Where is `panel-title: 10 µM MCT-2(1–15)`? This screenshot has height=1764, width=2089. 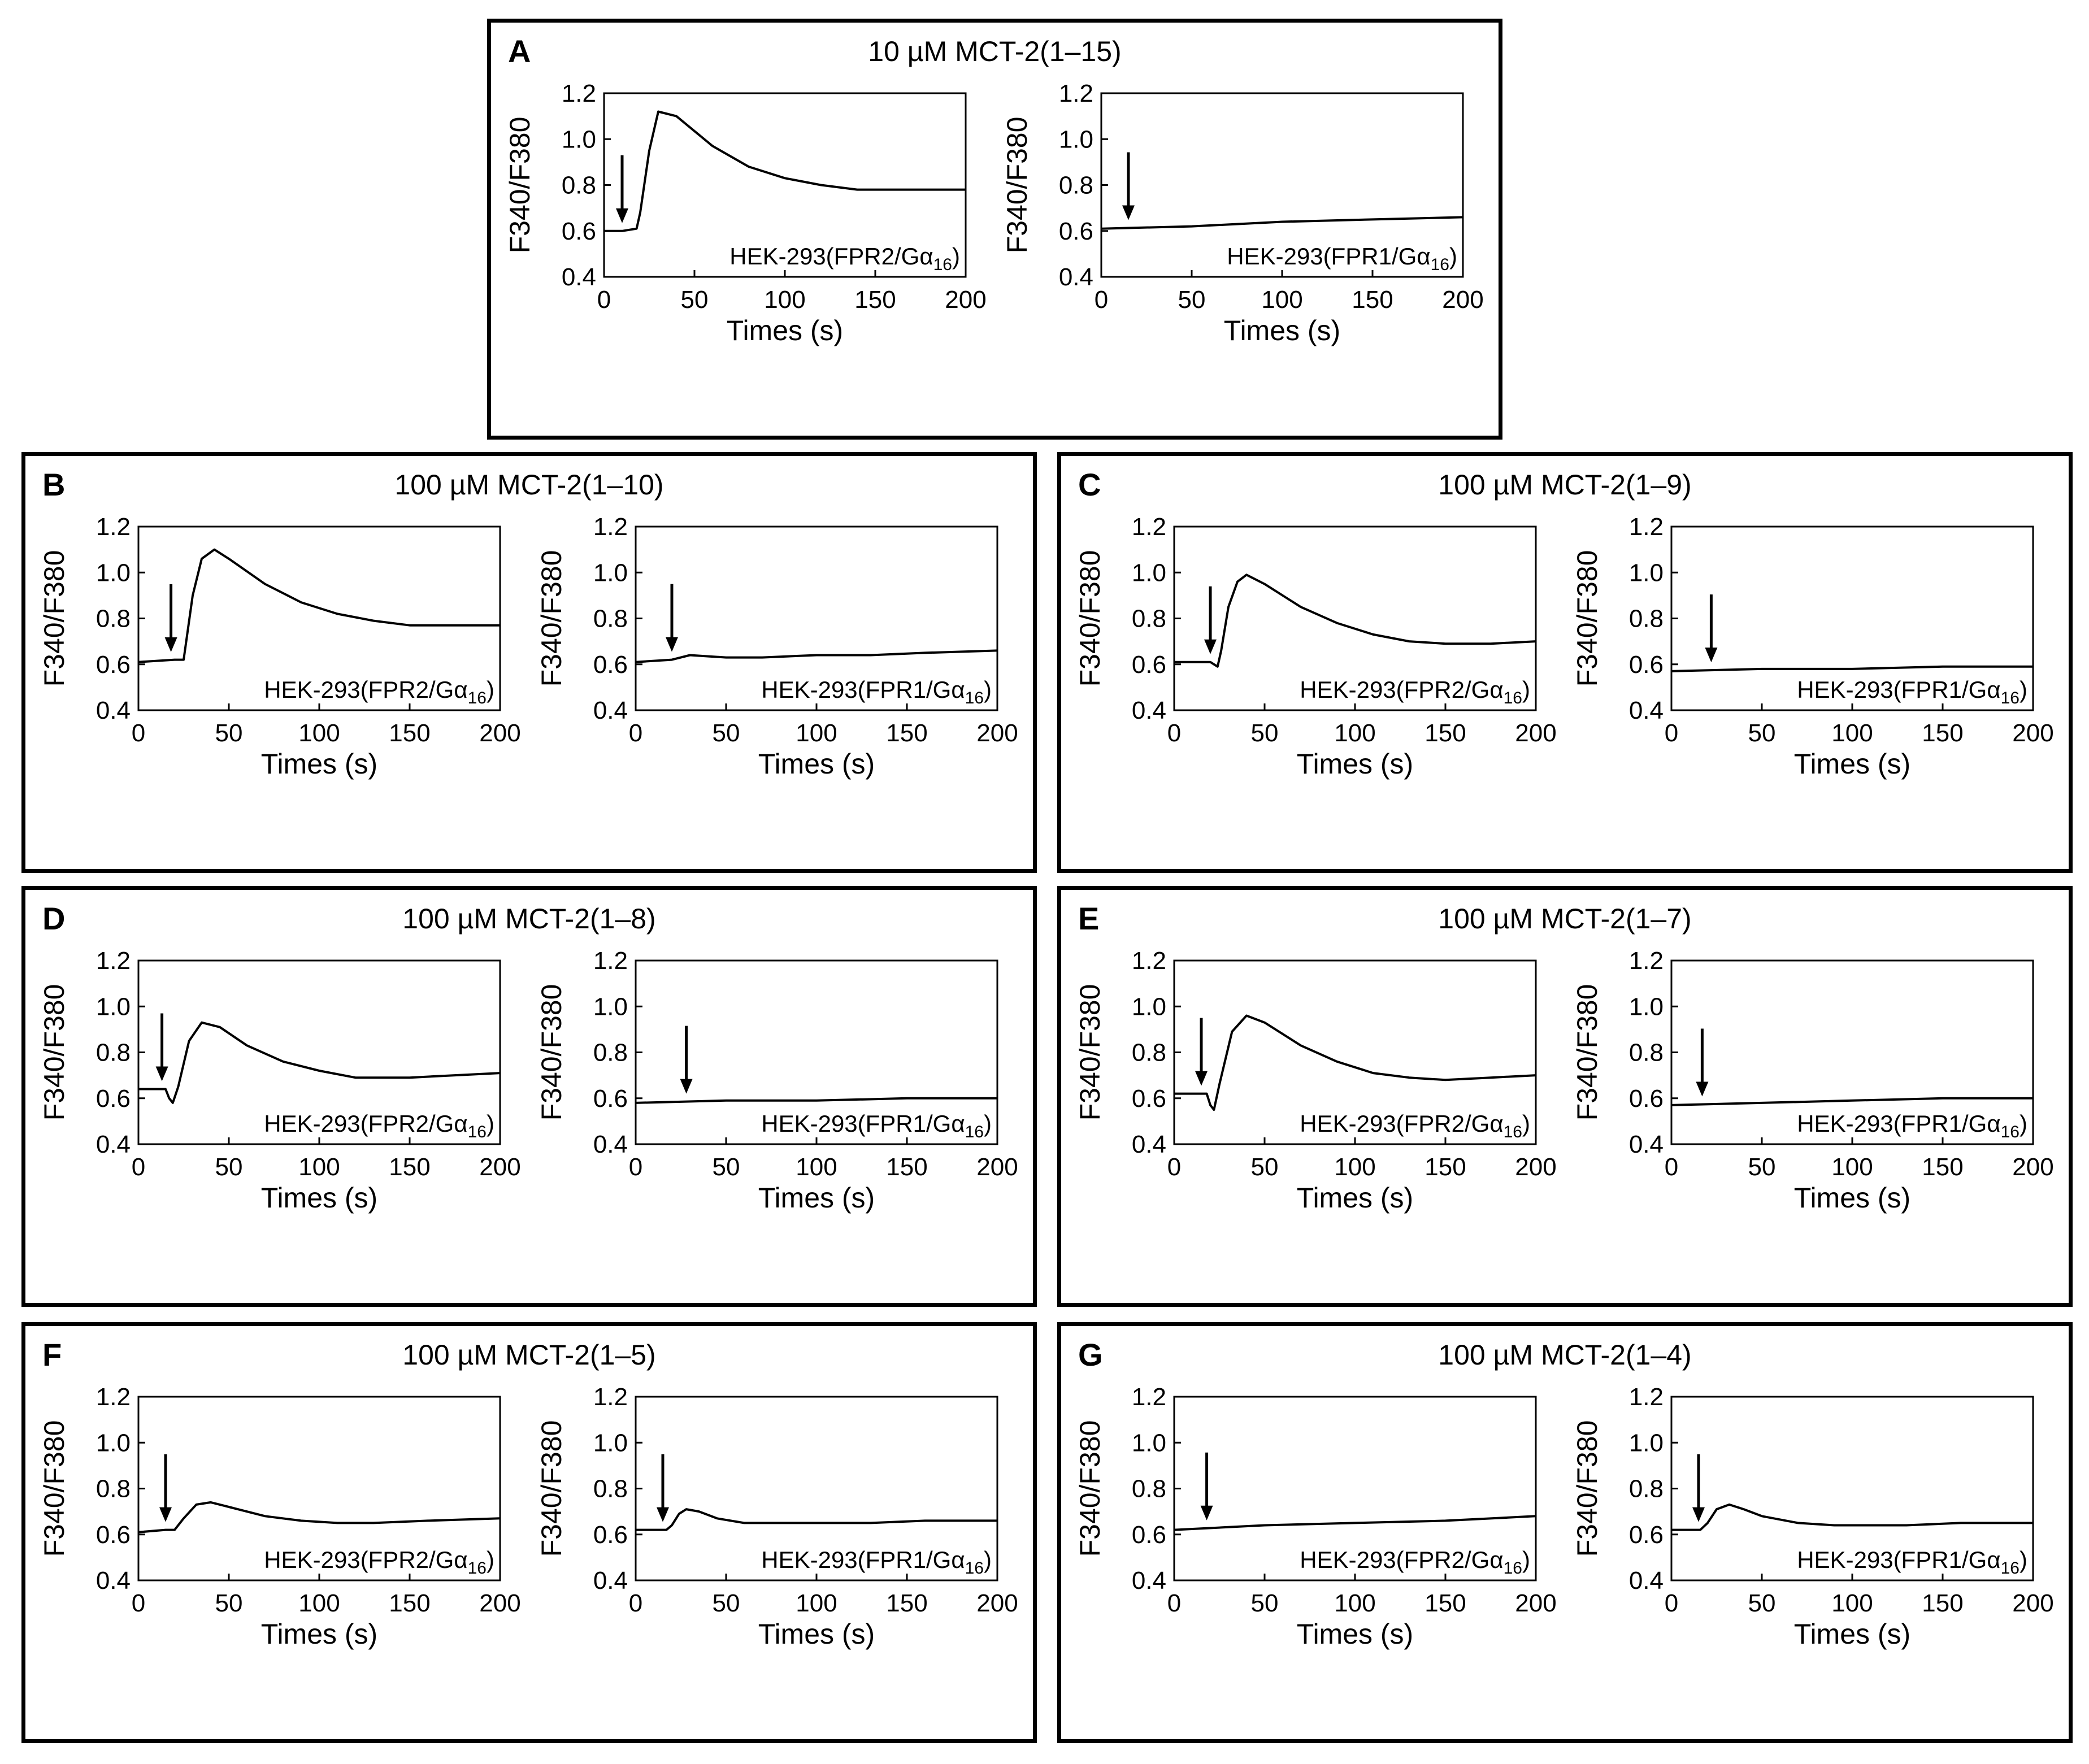
panel-title: 10 µM MCT-2(1–15) is located at coordinates (995, 51).